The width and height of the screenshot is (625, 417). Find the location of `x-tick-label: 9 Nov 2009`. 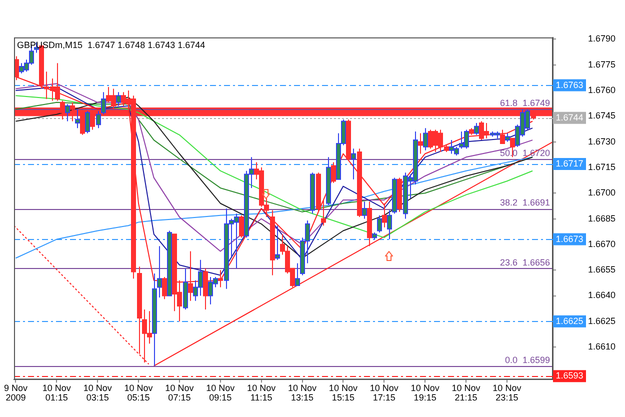

x-tick-label: 9 Nov 2009 is located at coordinates (16, 392).